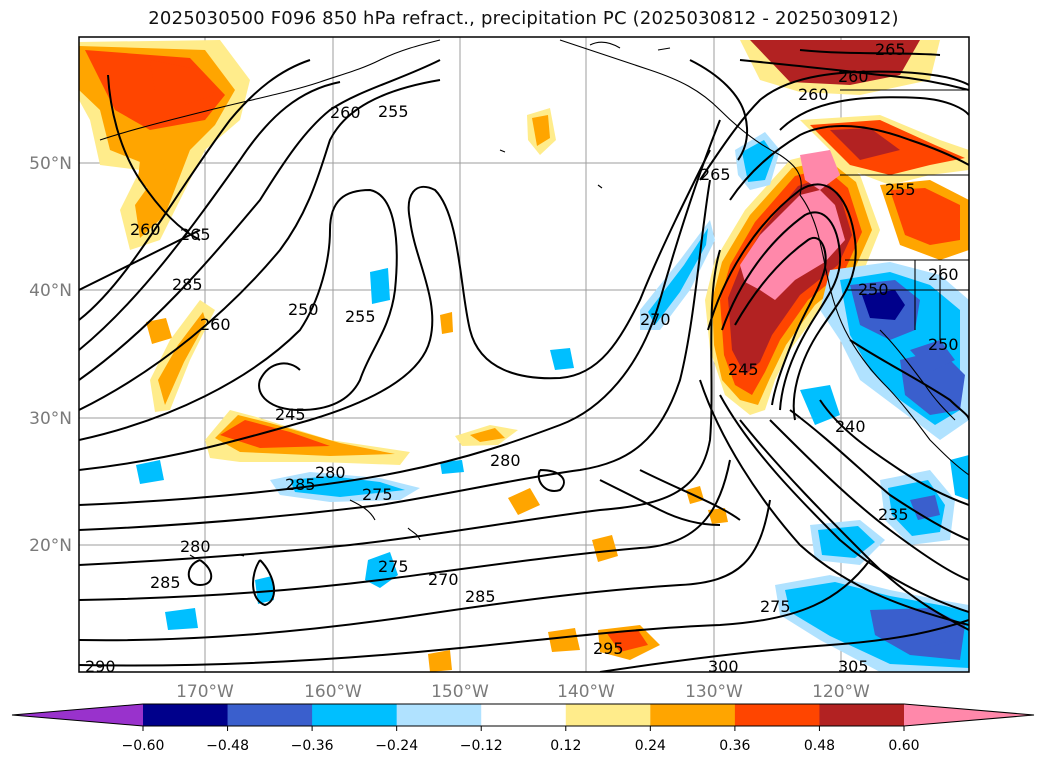 This screenshot has width=1047, height=765. What do you see at coordinates (734, 746) in the screenshot?
I see `colorbar-tick-label: 0.36` at bounding box center [734, 746].